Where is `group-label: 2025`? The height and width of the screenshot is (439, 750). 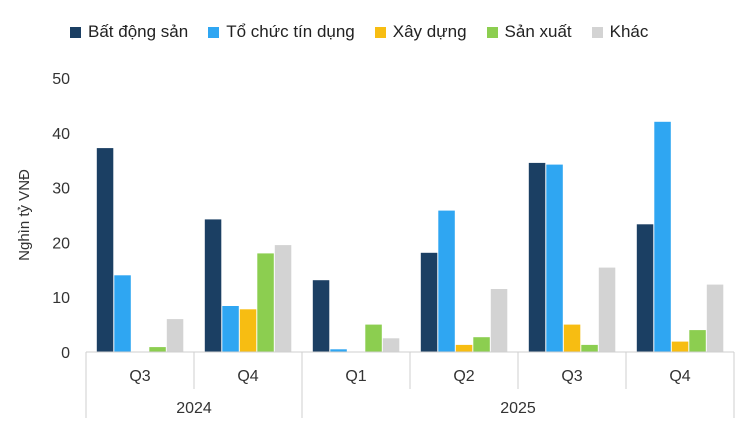
group-label: 2025 is located at coordinates (518, 408).